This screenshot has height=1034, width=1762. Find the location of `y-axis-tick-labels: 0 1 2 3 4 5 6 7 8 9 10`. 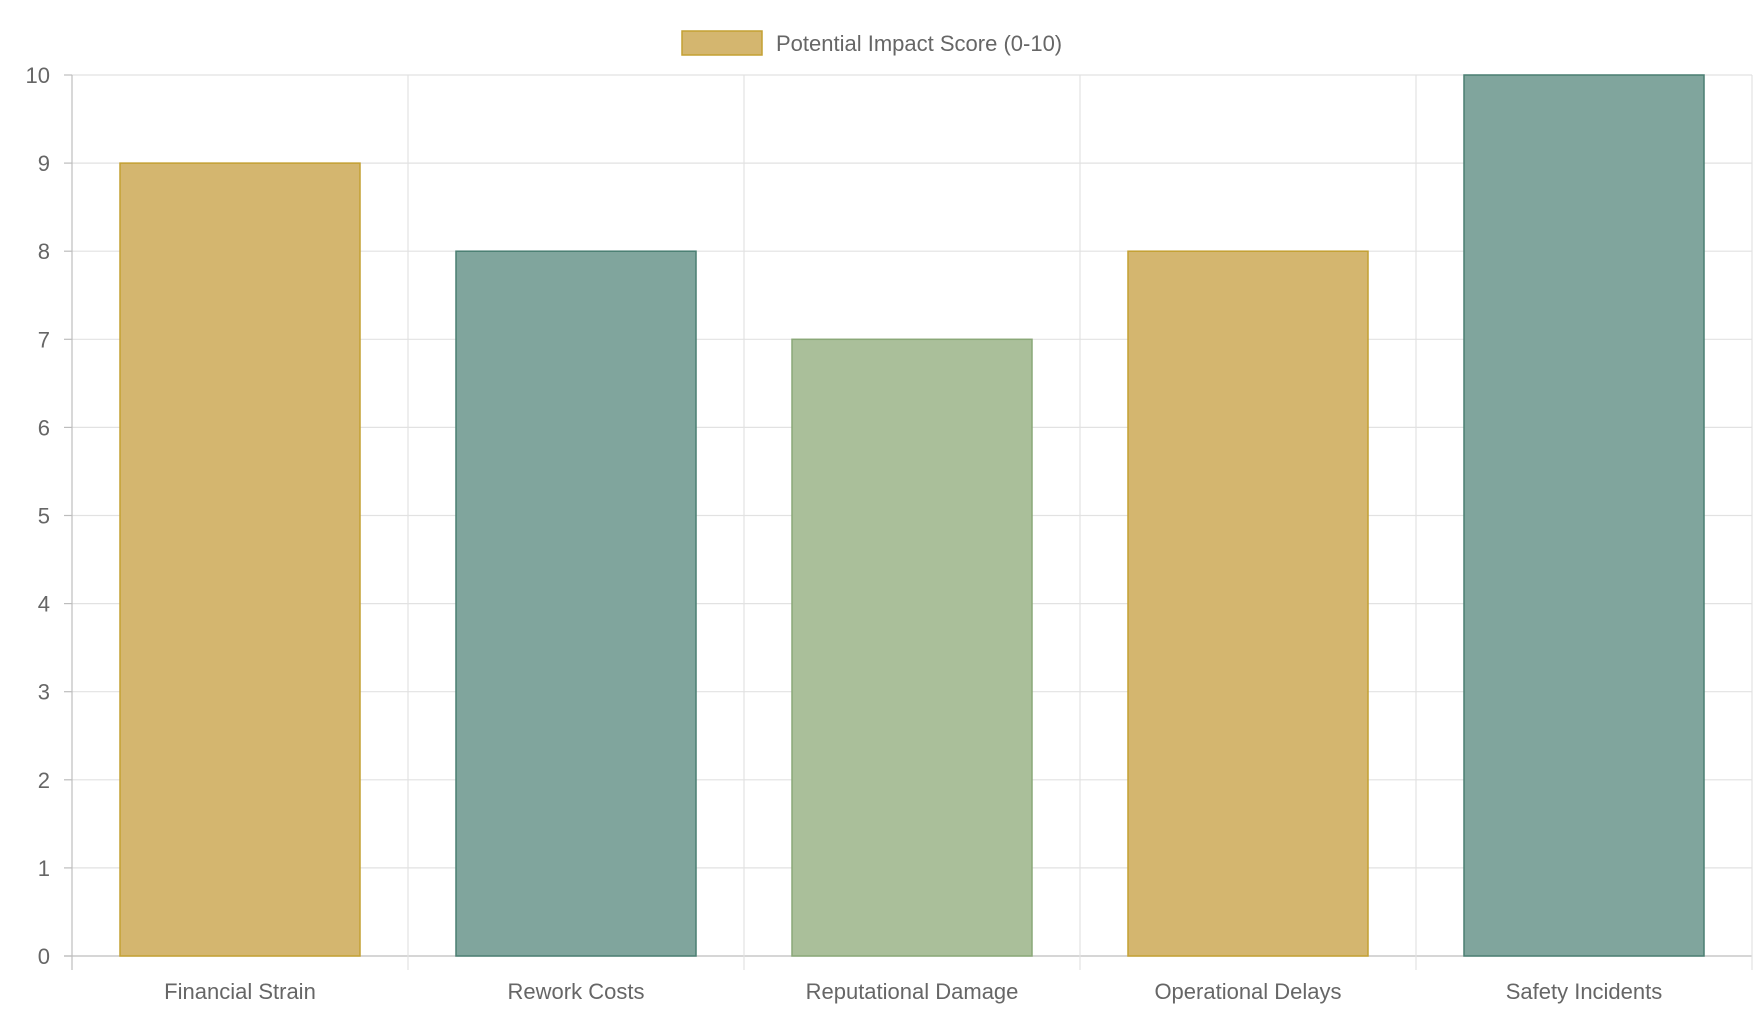

y-axis-tick-labels: 0 1 2 3 4 5 6 7 8 9 10 is located at coordinates (38, 516).